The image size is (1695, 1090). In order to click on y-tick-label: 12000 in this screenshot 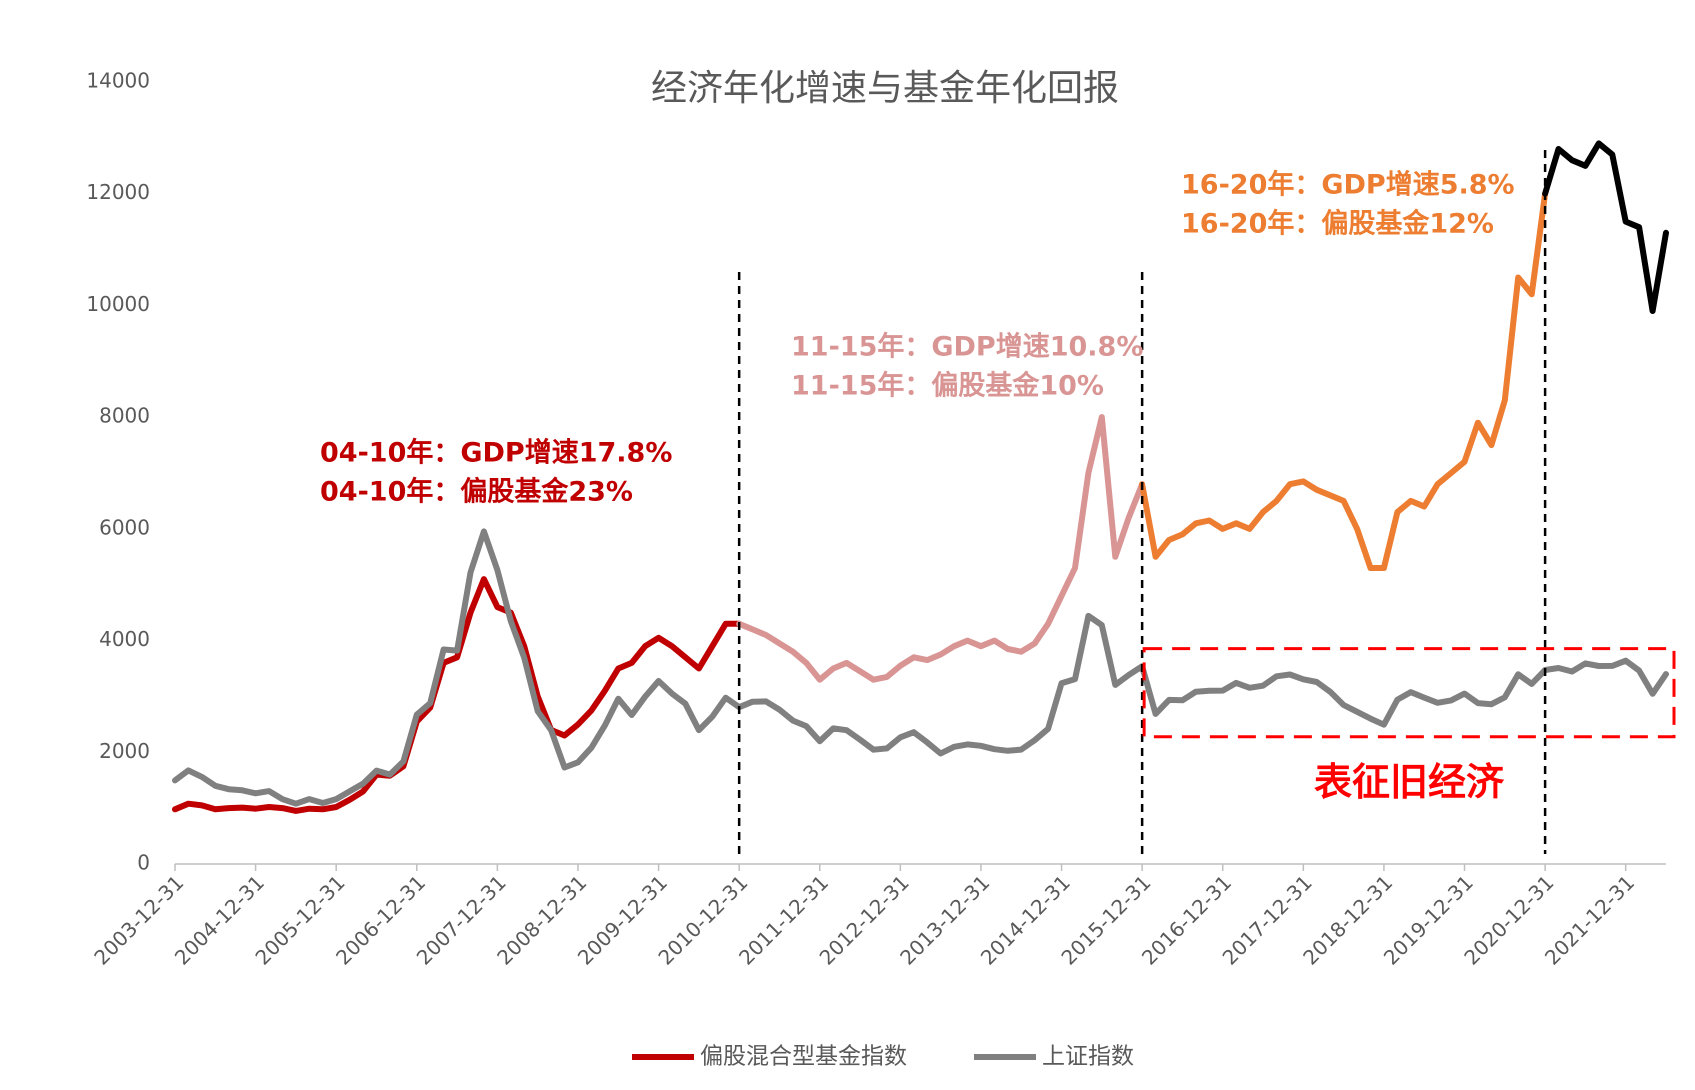, I will do `click(118, 192)`.